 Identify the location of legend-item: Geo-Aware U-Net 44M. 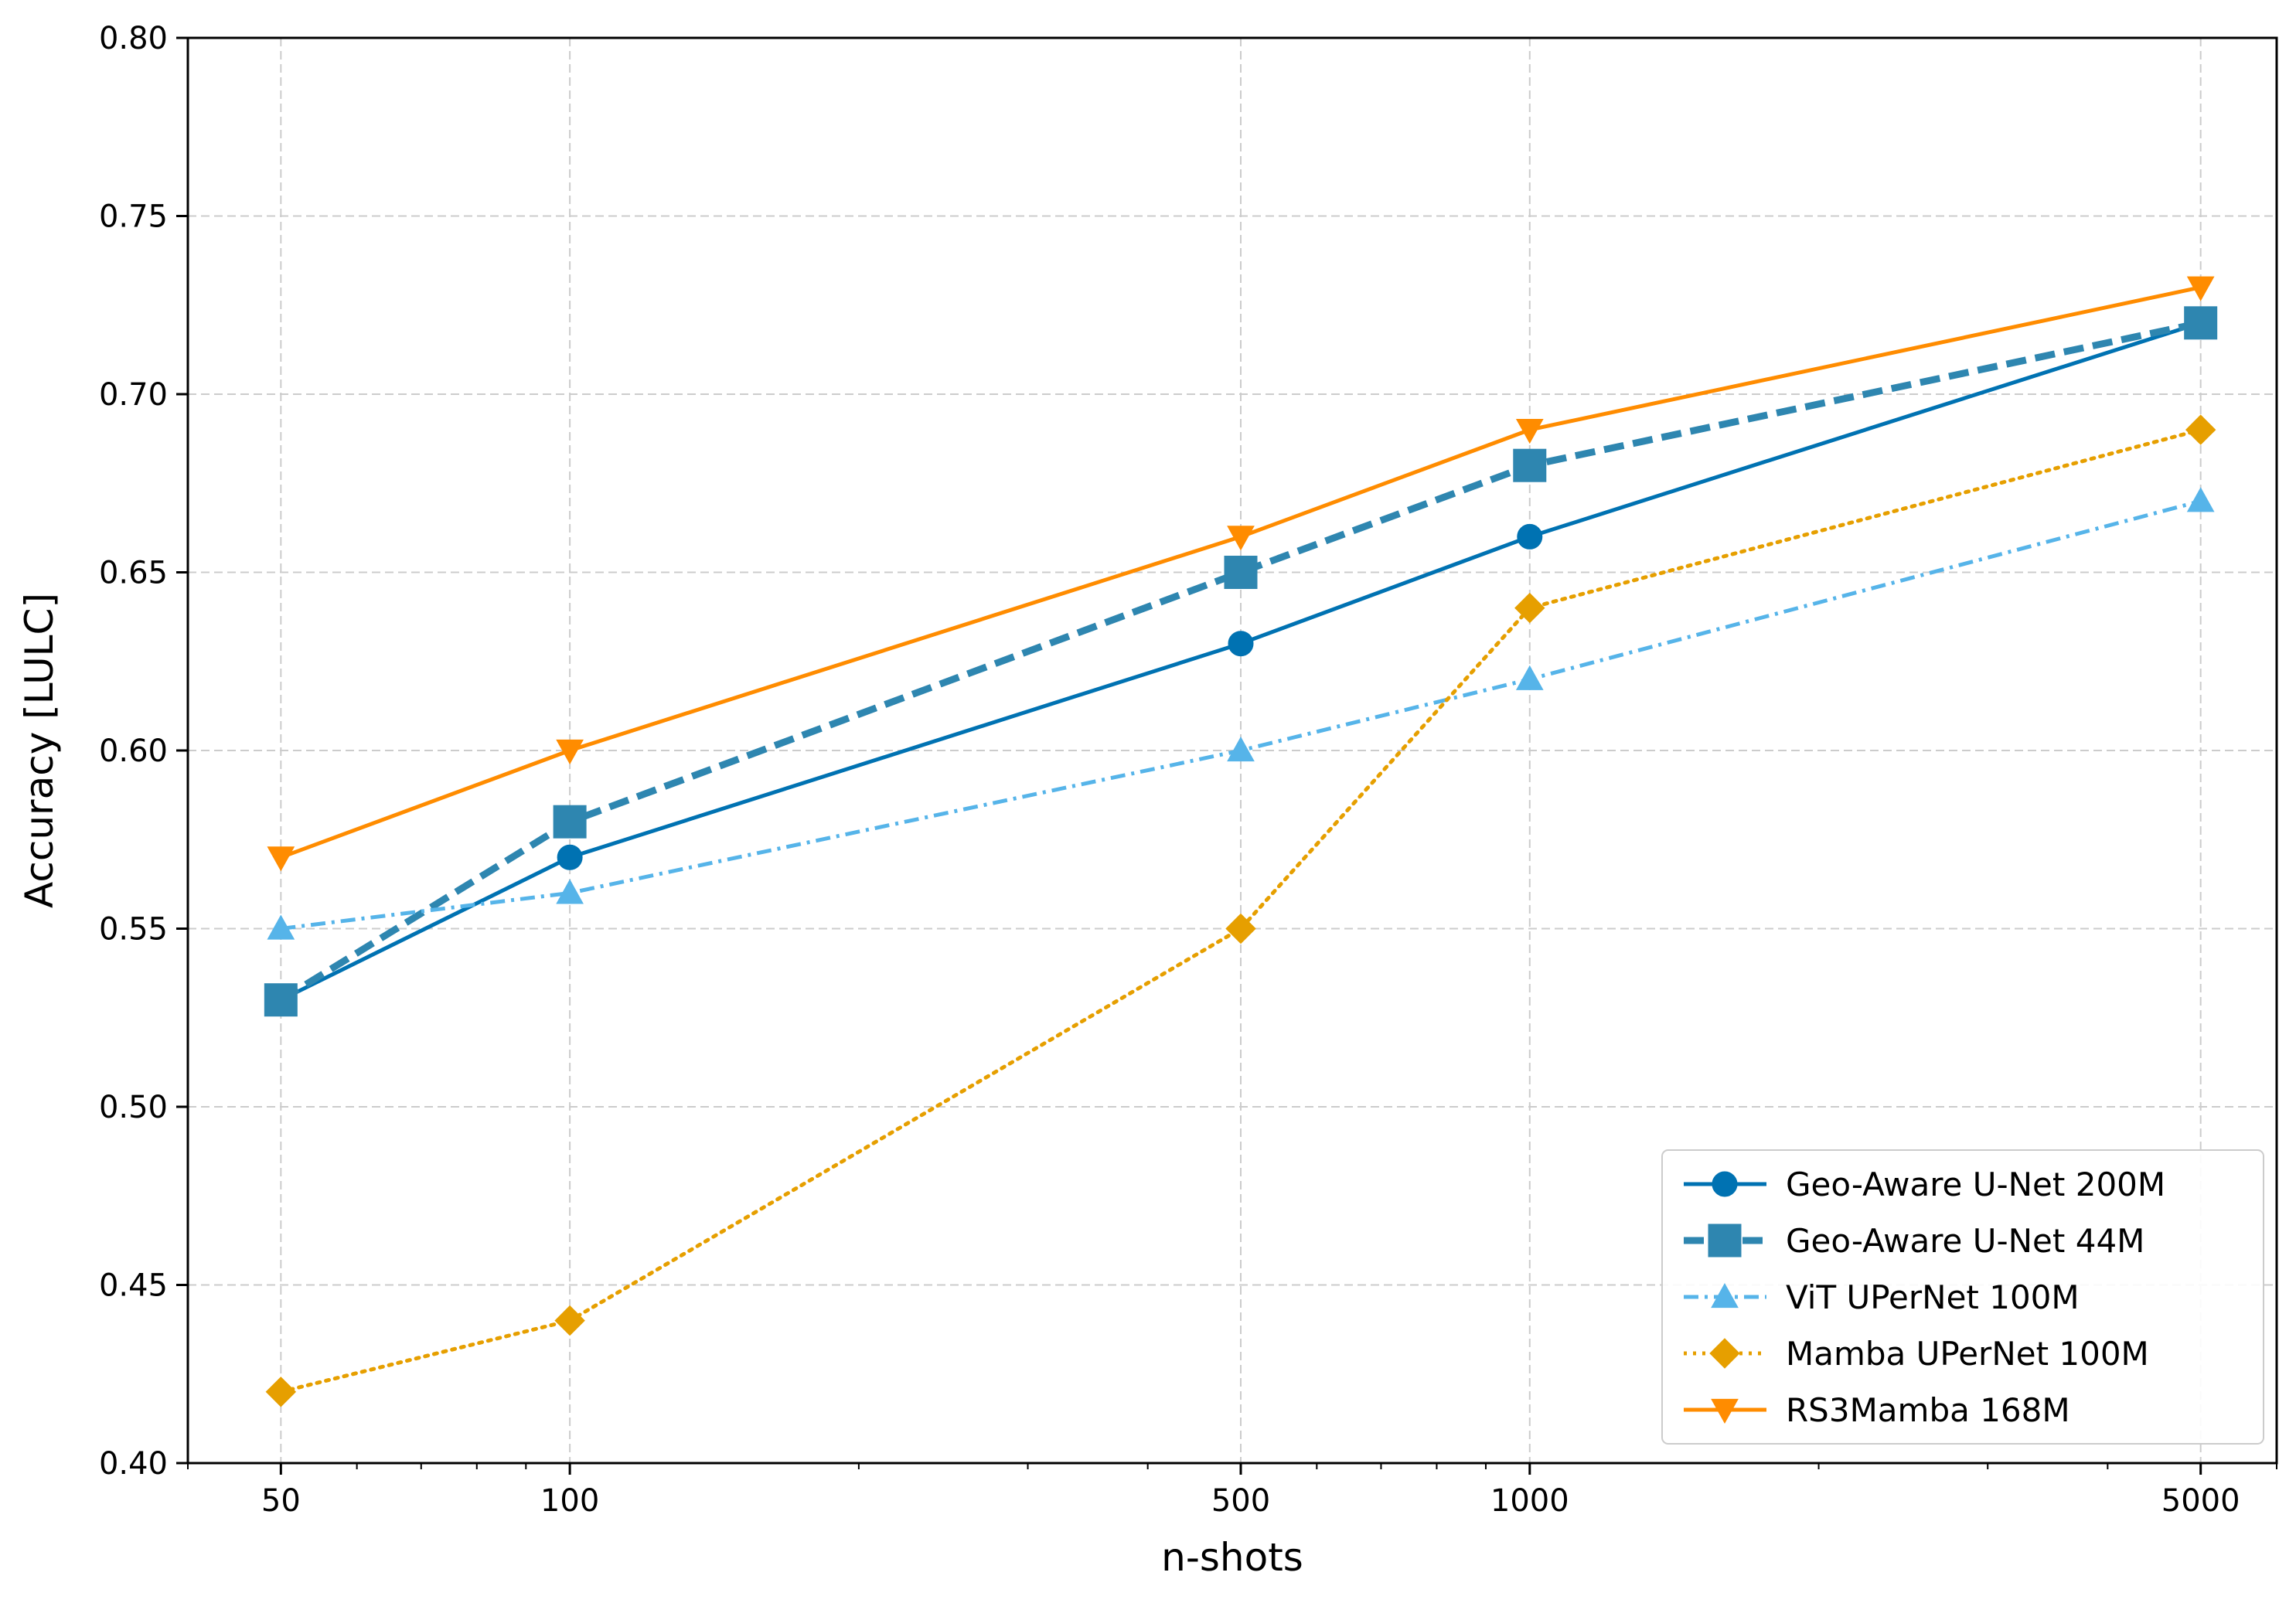
(1914, 1241).